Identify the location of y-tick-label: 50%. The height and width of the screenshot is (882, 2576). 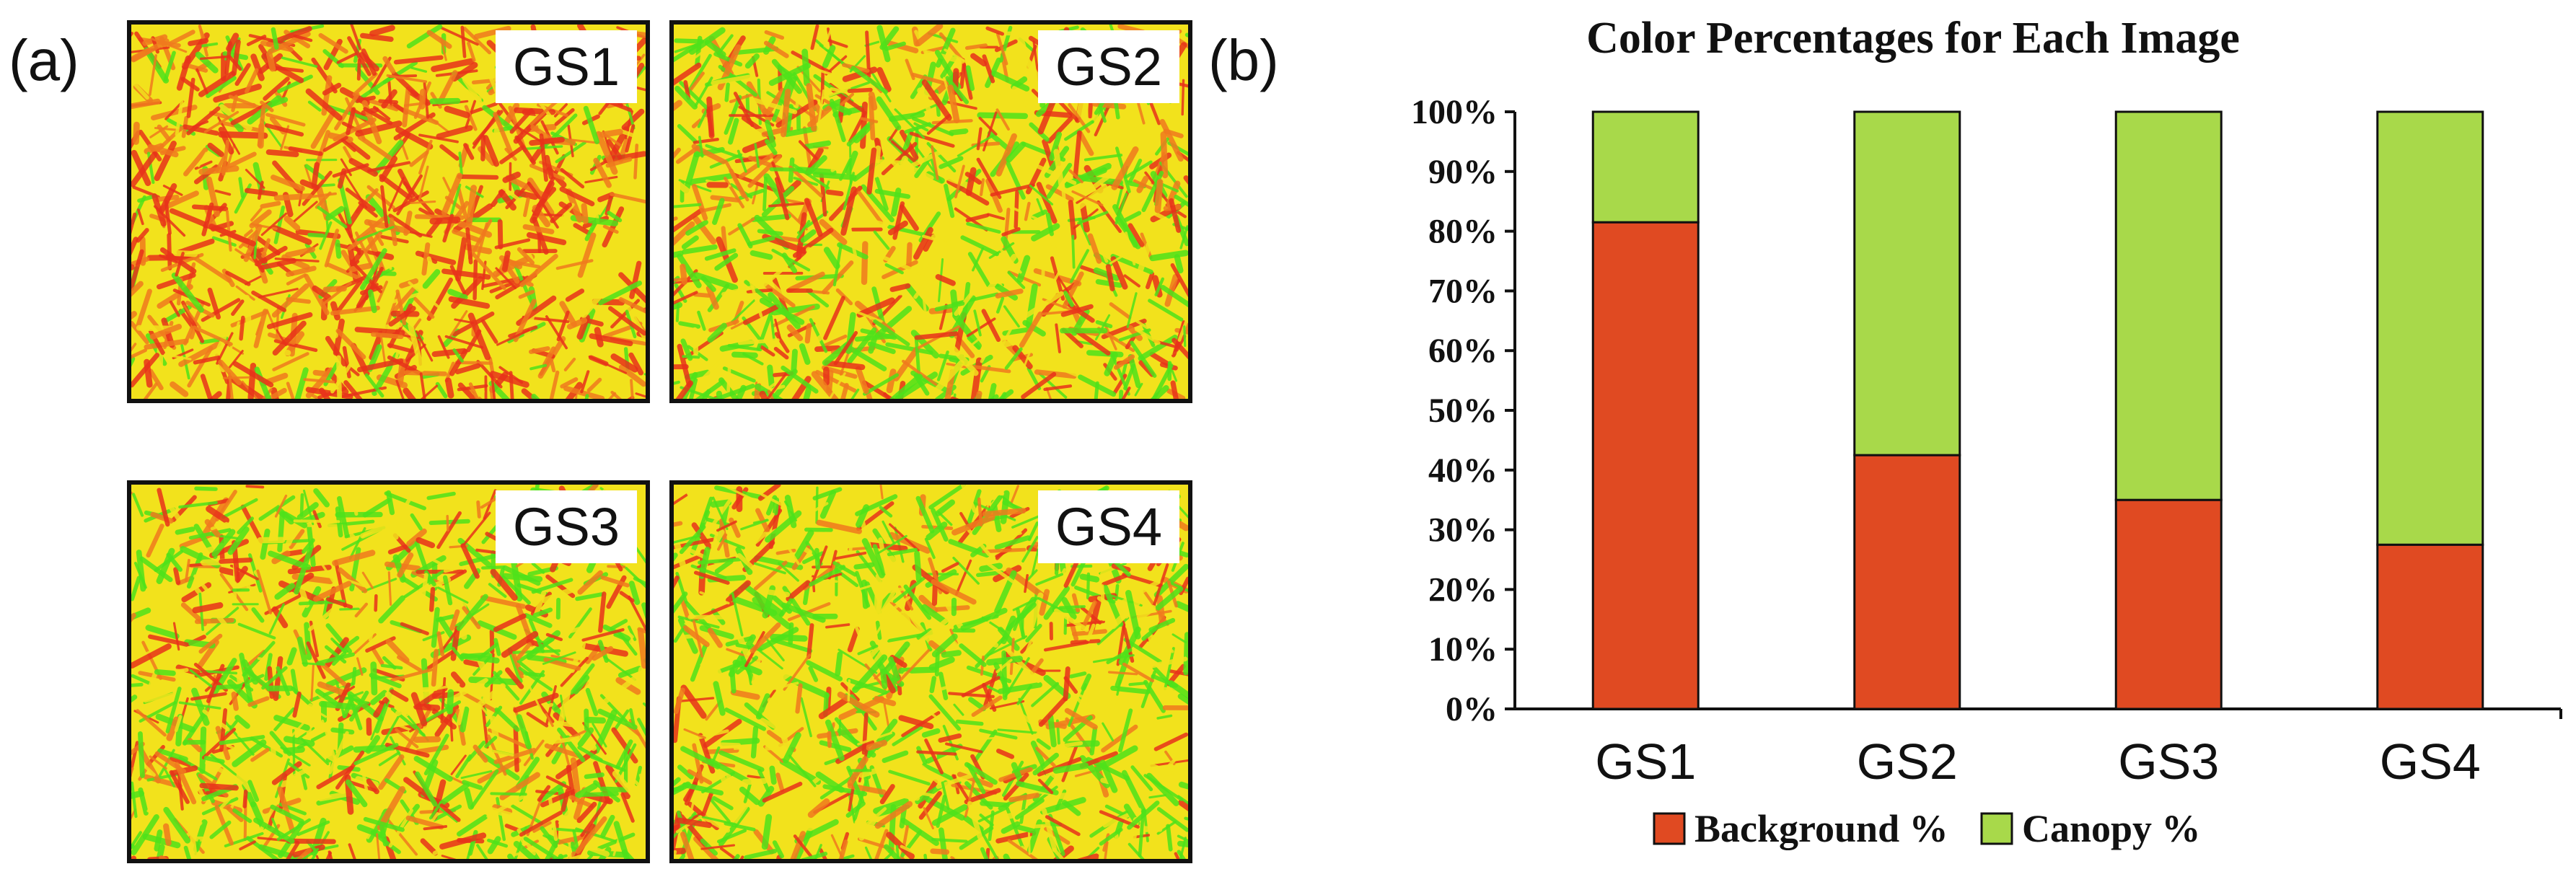
(1463, 411).